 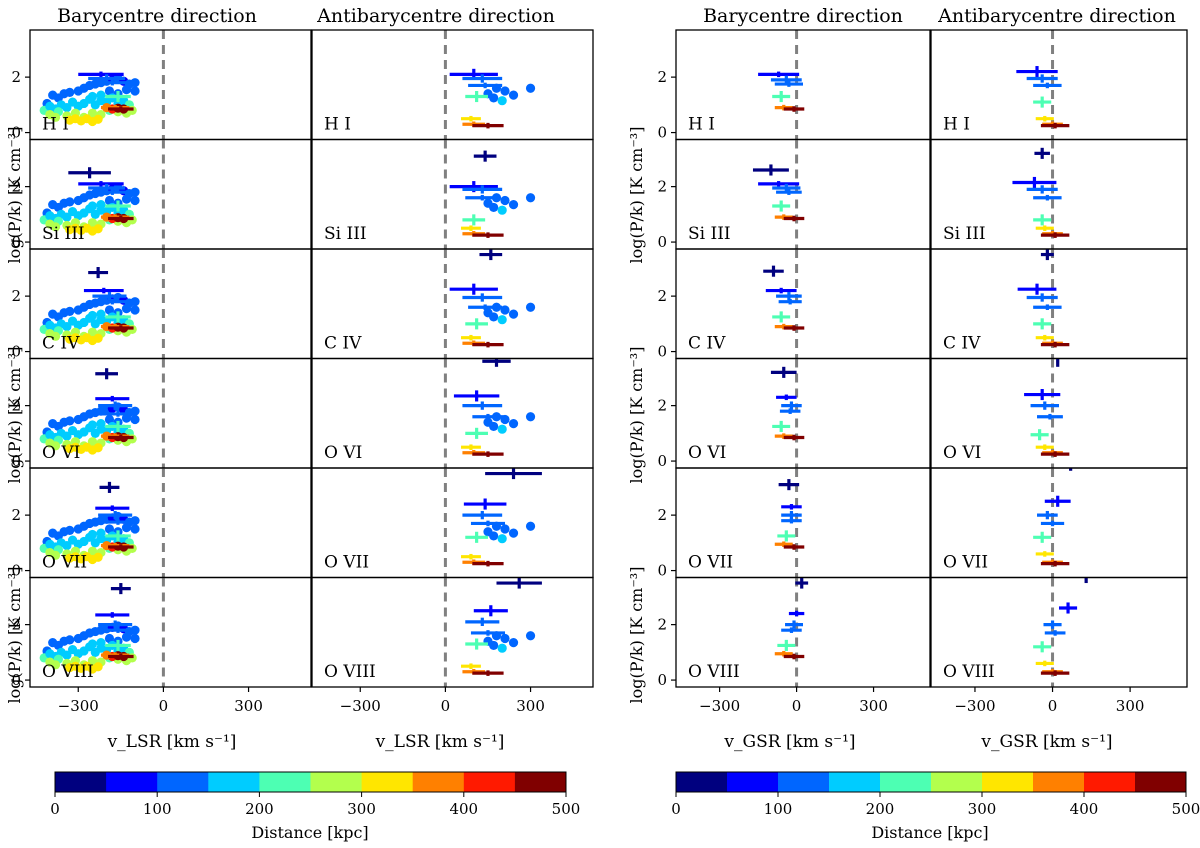 I want to click on ion-label: O VII, so click(x=710, y=563).